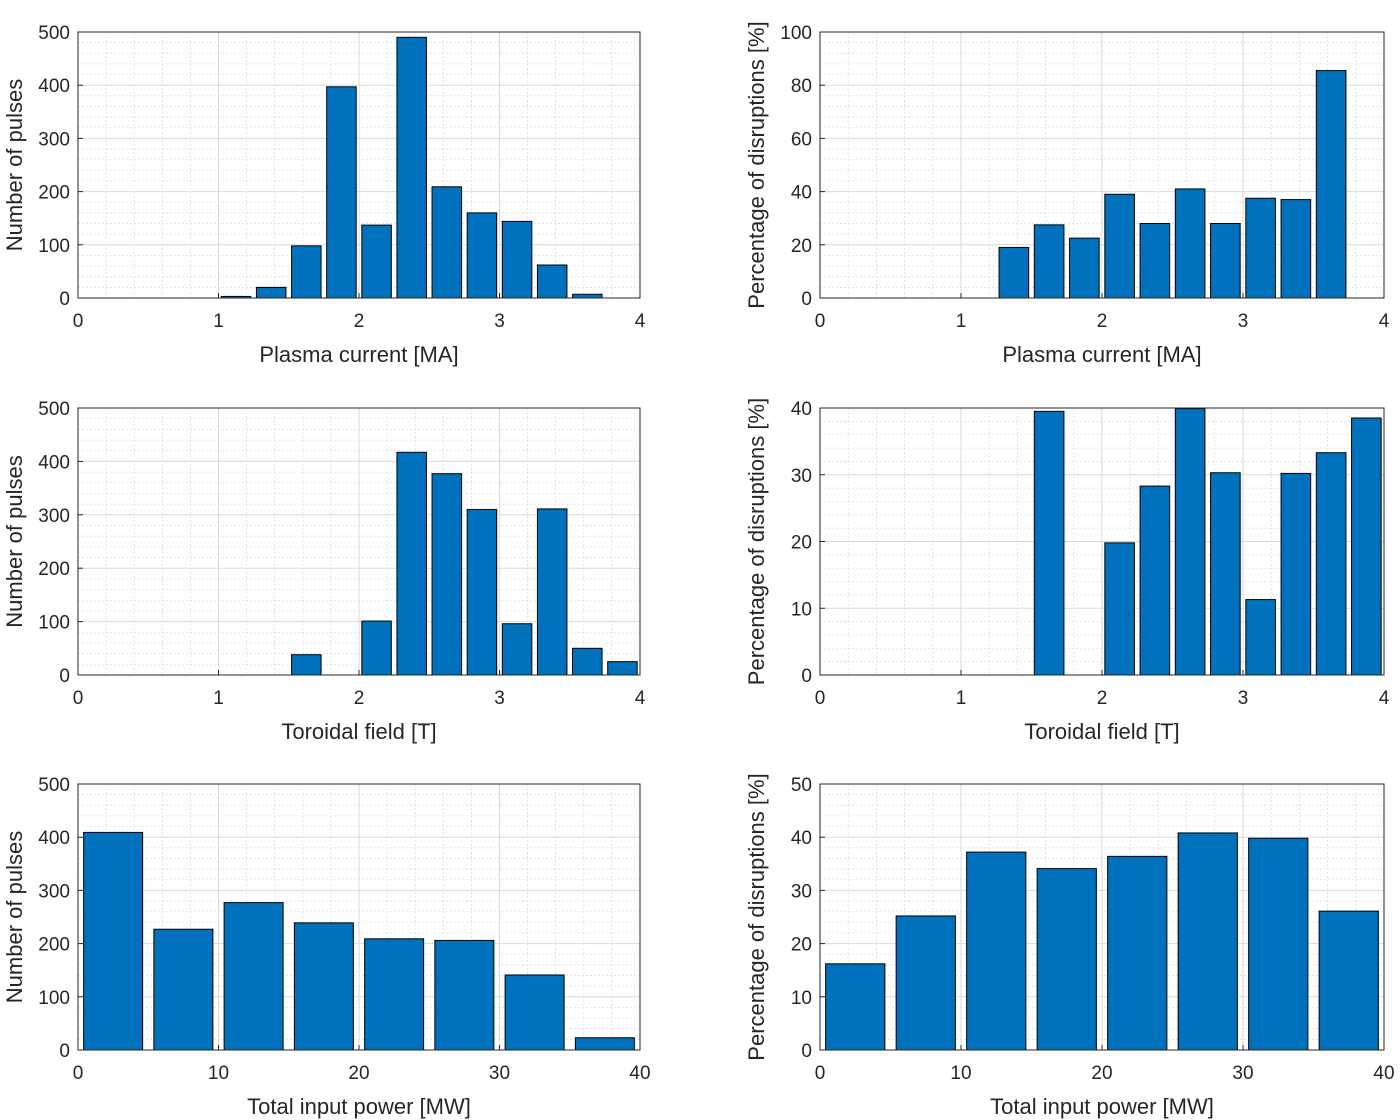 This screenshot has height=1120, width=1400. Describe the element at coordinates (801, 945) in the screenshot. I see `y-tick-label: 20` at that location.